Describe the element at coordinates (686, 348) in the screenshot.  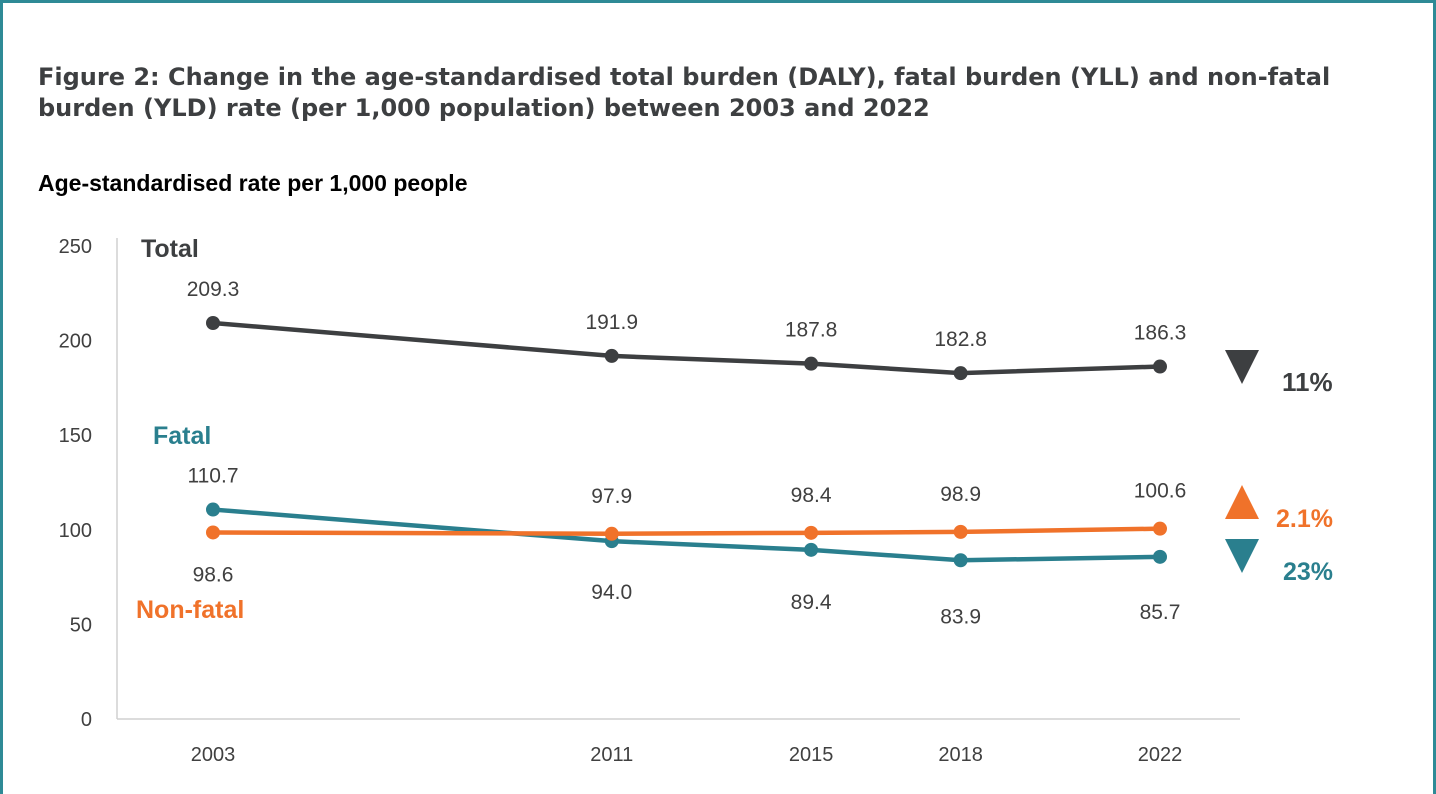
I see `series-line-total` at that location.